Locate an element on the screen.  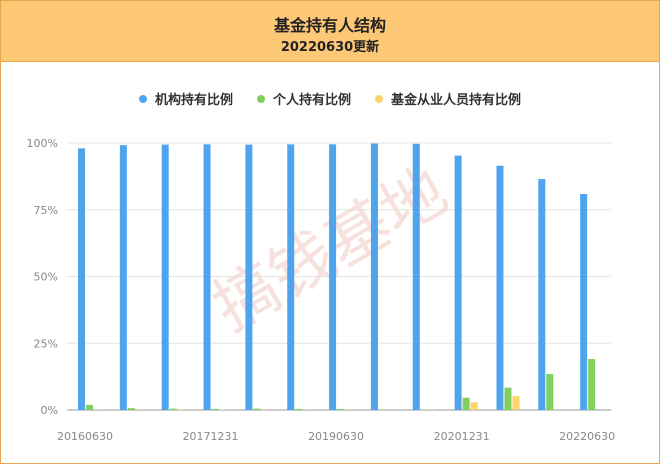
legend-item-institution: 机构持有比例 is located at coordinates (185, 98).